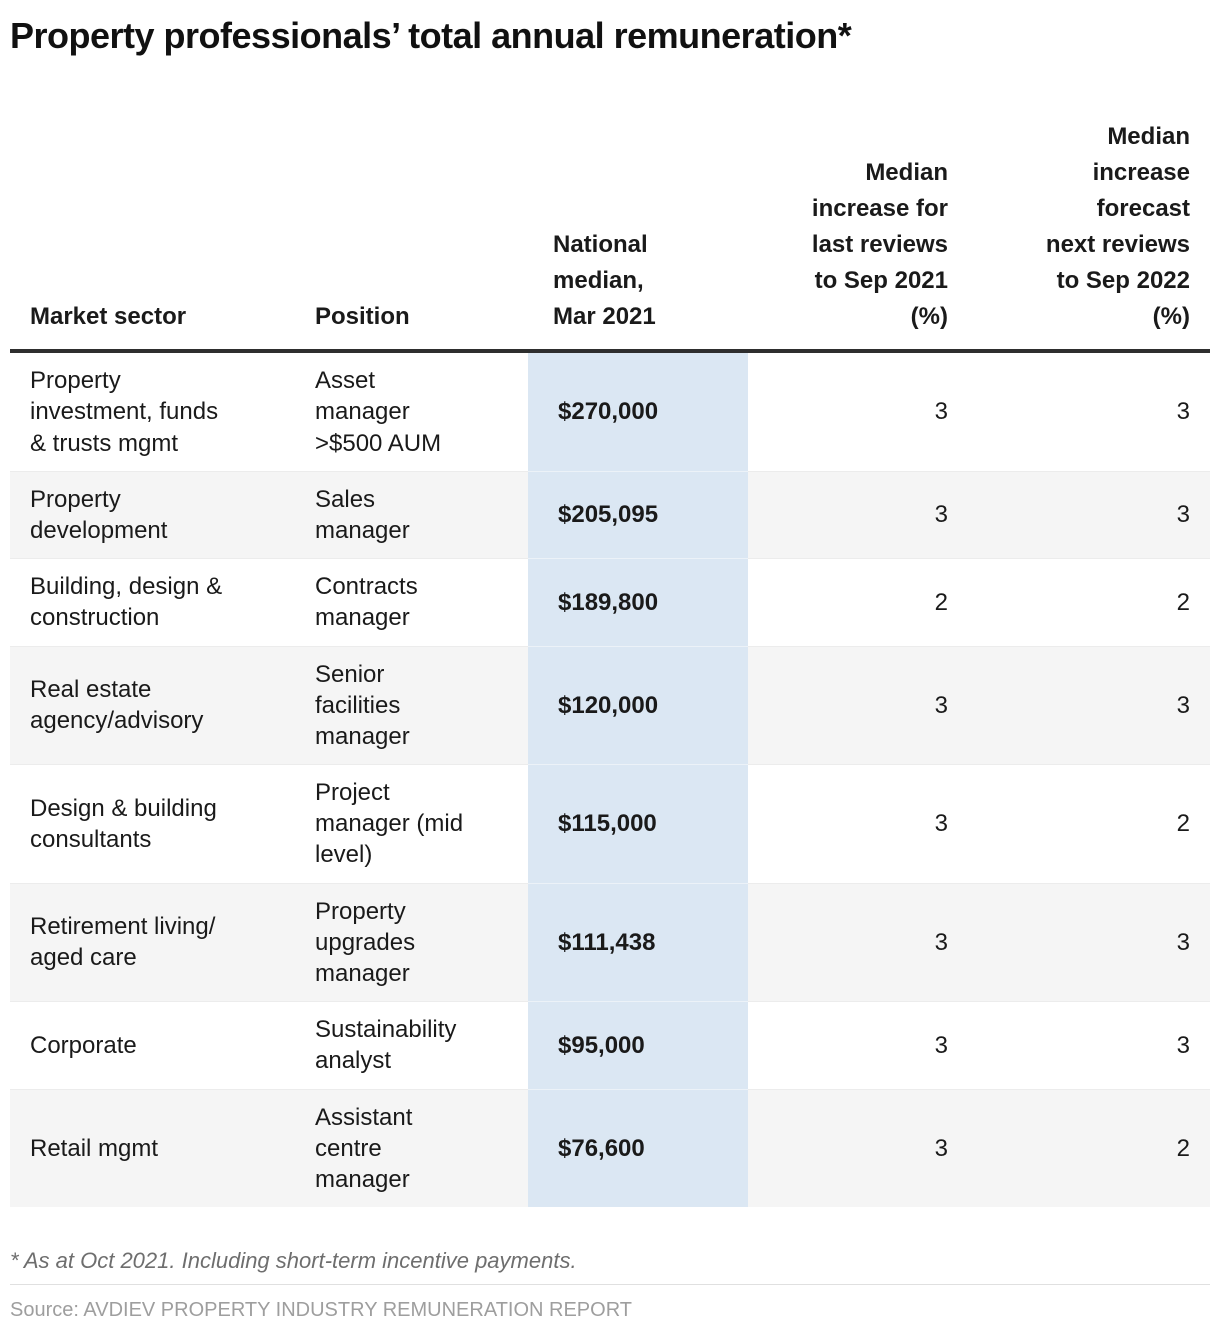 The height and width of the screenshot is (1333, 1220). What do you see at coordinates (419, 824) in the screenshot?
I see `cell-position: Project manager (mid level)` at bounding box center [419, 824].